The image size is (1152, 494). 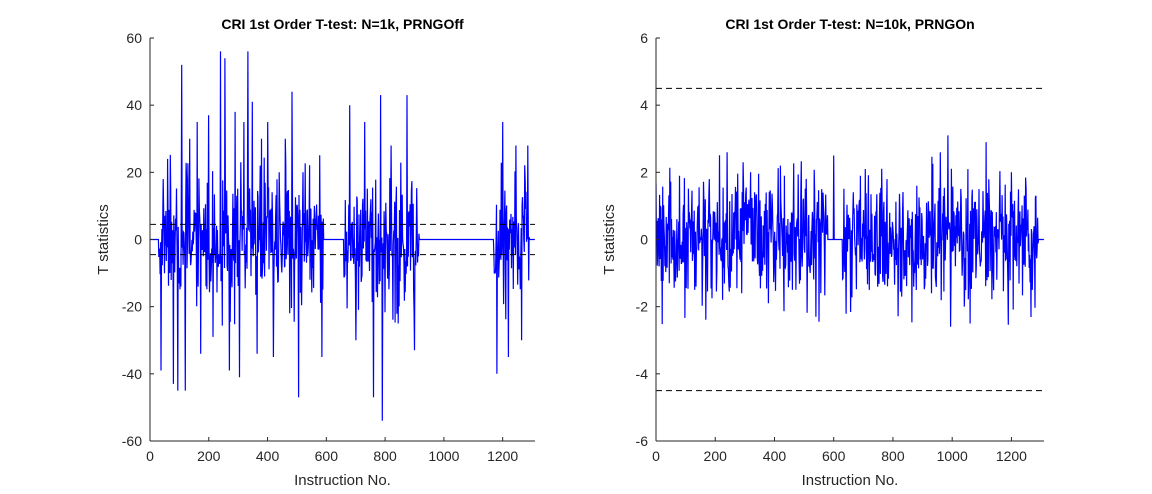 What do you see at coordinates (134, 172) in the screenshot?
I see `y-tick-label: 20` at bounding box center [134, 172].